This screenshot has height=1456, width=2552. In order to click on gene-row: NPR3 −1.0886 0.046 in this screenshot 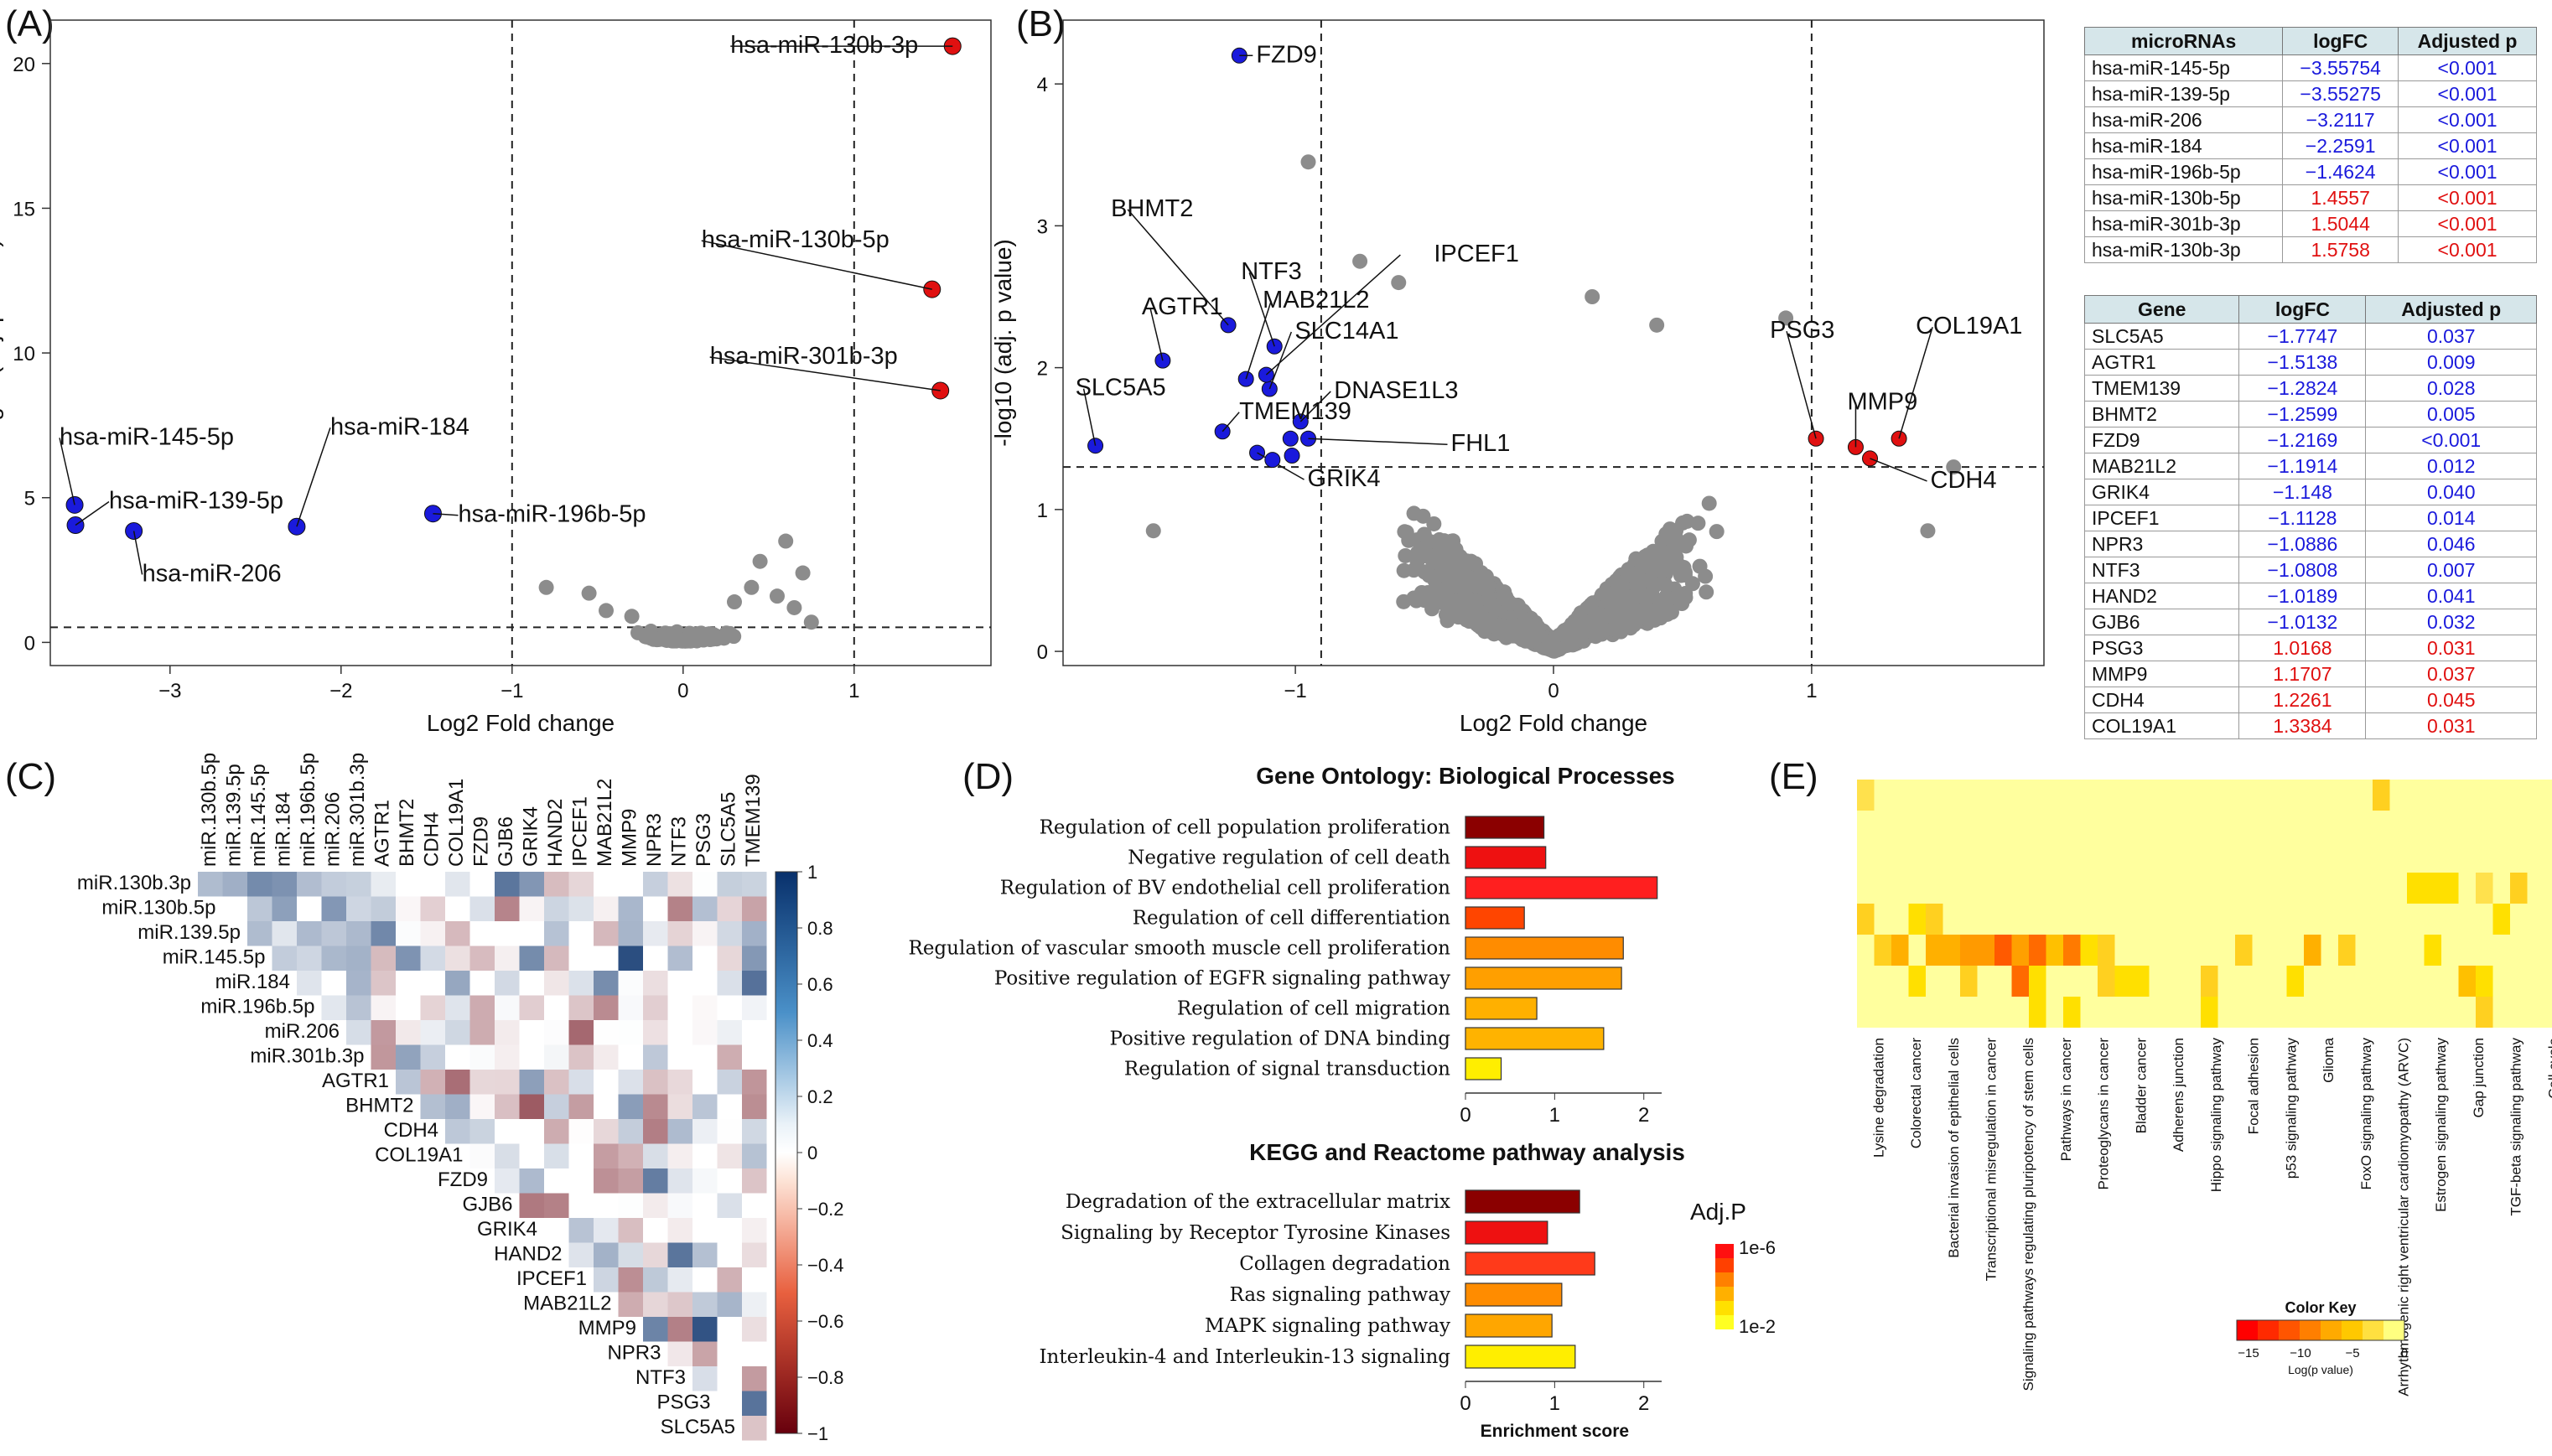, I will do `click(2310, 544)`.